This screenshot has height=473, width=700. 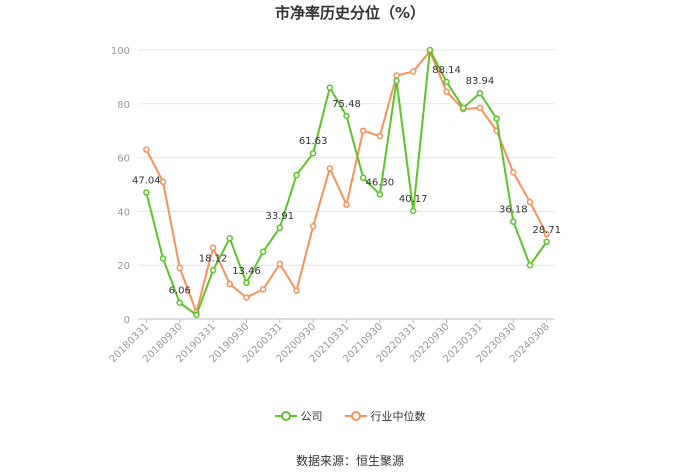 What do you see at coordinates (298, 416) in the screenshot?
I see `legend-item-company: 公司` at bounding box center [298, 416].